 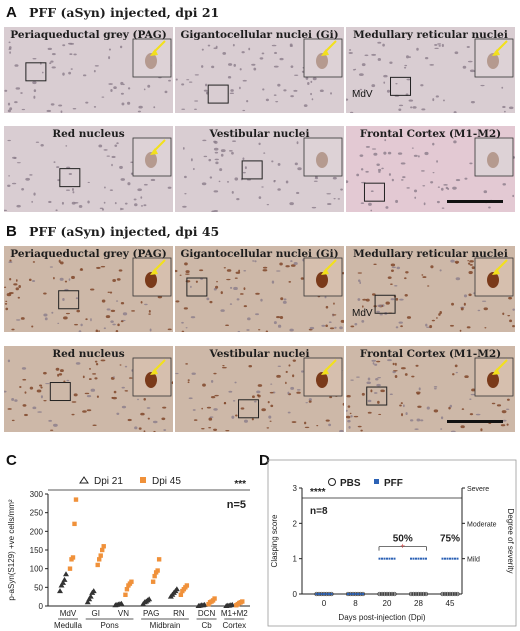 I want to click on legend-marker-dpi21, so click(x=84, y=480).